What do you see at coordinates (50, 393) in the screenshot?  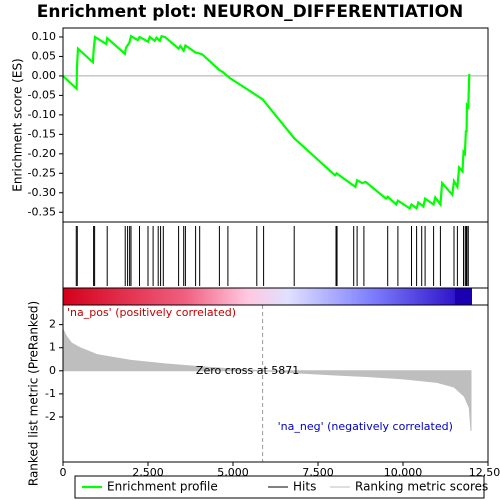 I see `y-tick-label: -1` at bounding box center [50, 393].